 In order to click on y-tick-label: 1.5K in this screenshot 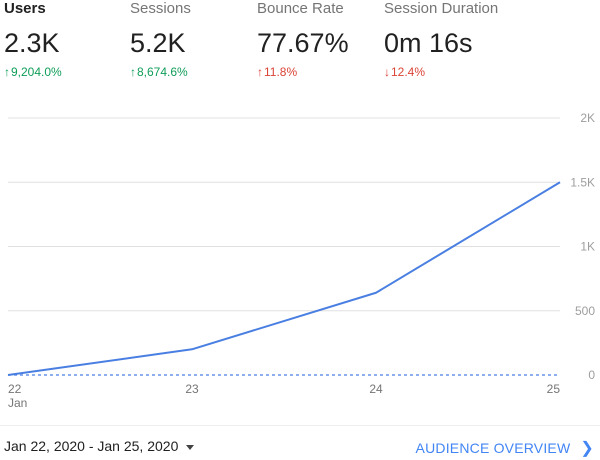, I will do `click(582, 182)`.